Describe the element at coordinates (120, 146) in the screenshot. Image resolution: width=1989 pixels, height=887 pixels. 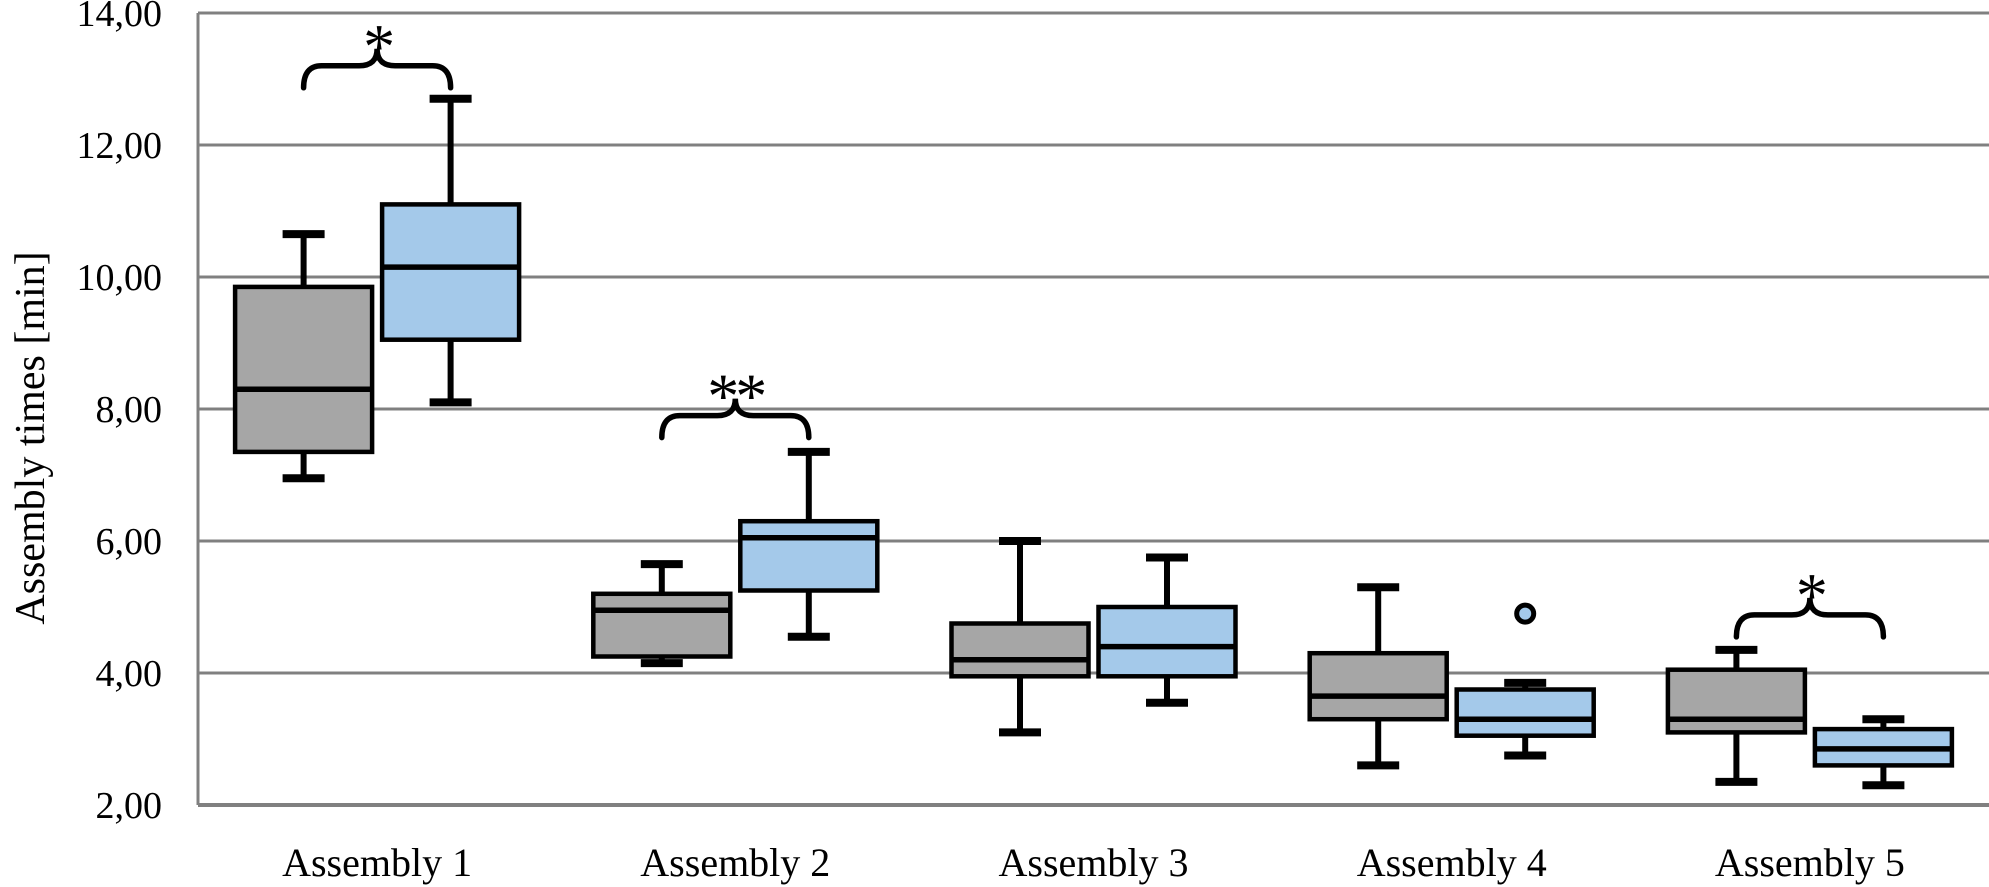
I see `y-tick-label: 12,00` at that location.